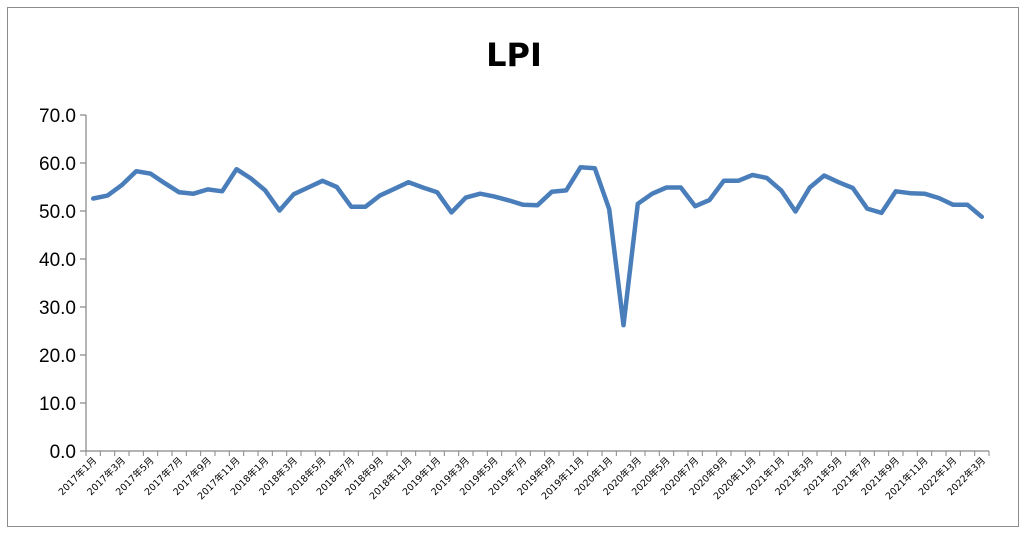 This screenshot has height=537, width=1030. What do you see at coordinates (57, 404) in the screenshot?
I see `y-tick-label: 10.0` at bounding box center [57, 404].